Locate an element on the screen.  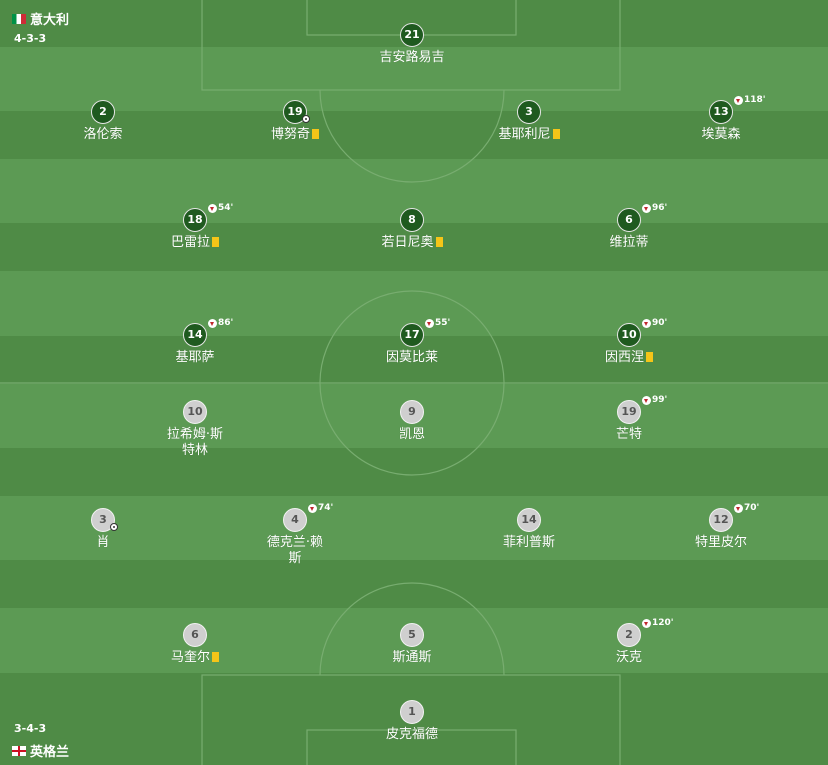
home-player: 21 吉安路易吉 is located at coordinates (412, 44).